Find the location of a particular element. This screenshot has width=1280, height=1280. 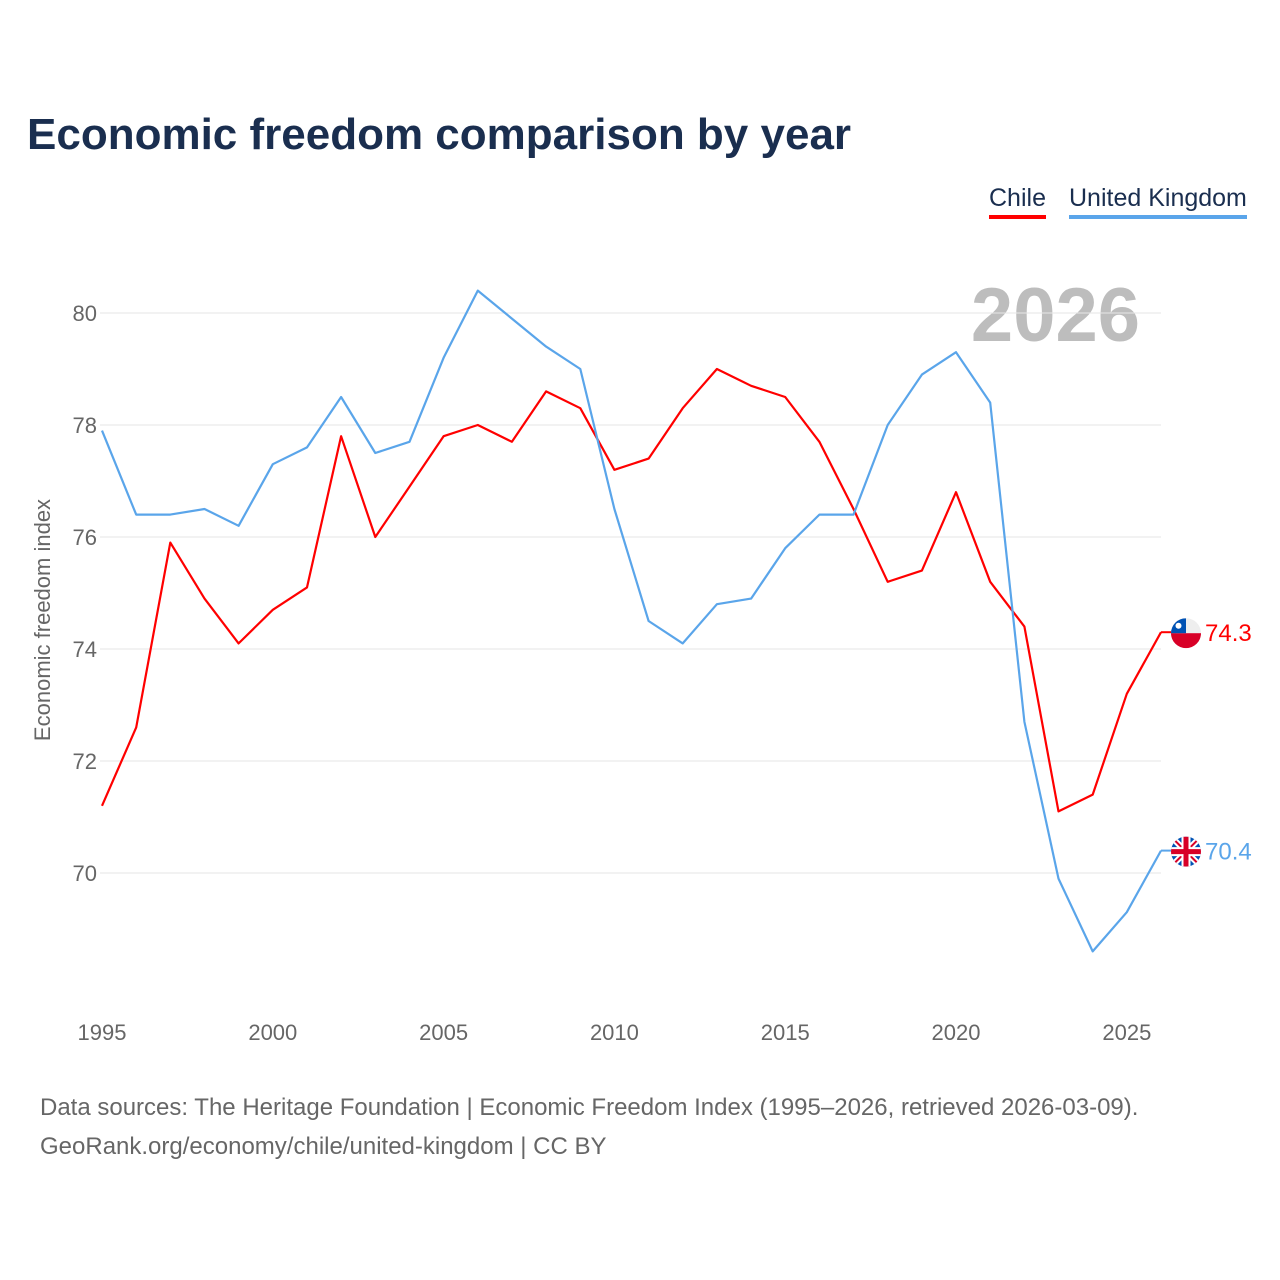

x-tick-label: 2005 is located at coordinates (443, 1032).